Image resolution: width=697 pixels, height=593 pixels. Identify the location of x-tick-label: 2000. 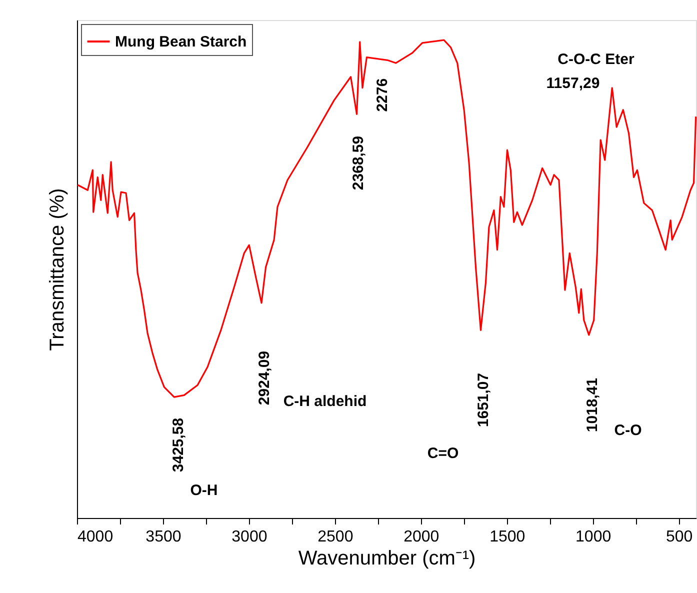
(422, 537).